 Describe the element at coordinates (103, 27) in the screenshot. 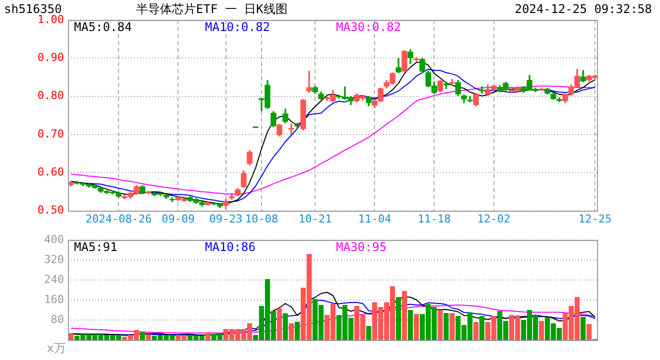

I see `text: MA5:0.84` at that location.